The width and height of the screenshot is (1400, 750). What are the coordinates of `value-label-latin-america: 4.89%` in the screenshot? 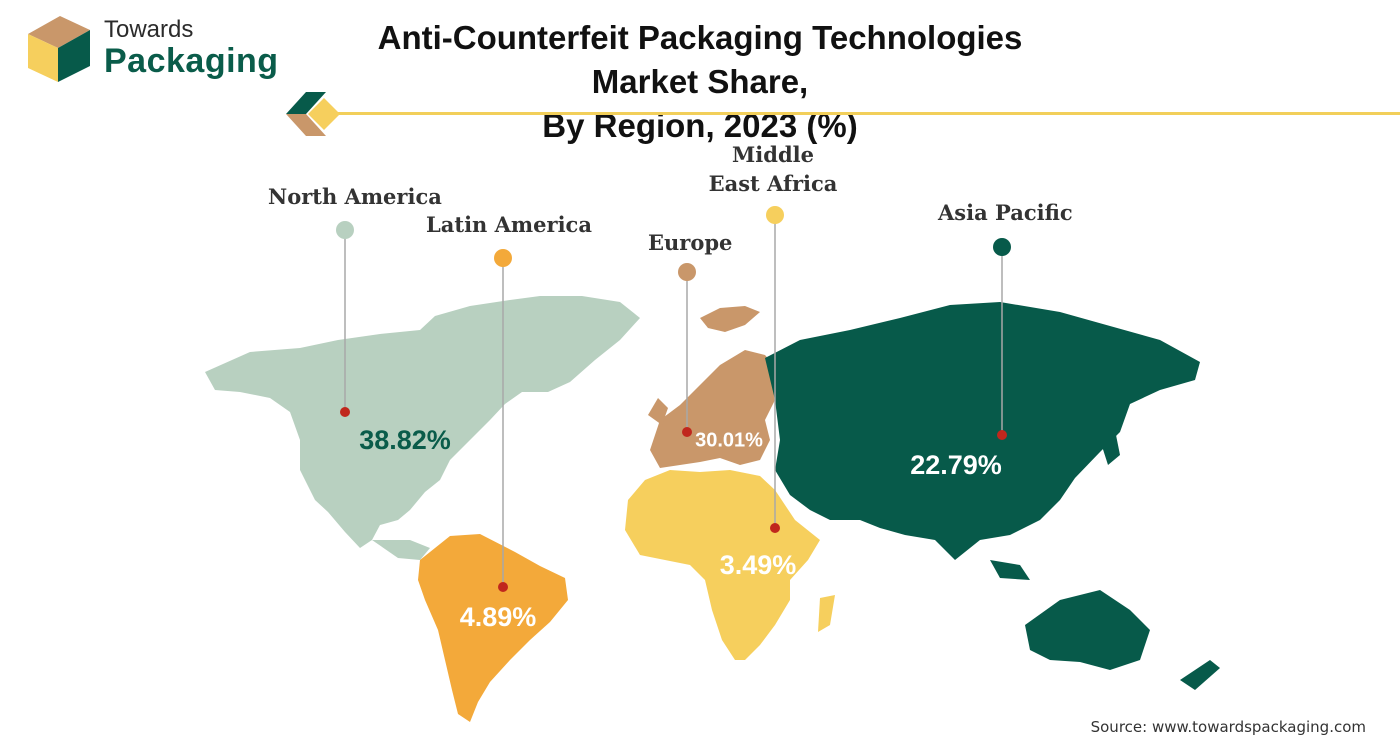 It's located at (498, 617).